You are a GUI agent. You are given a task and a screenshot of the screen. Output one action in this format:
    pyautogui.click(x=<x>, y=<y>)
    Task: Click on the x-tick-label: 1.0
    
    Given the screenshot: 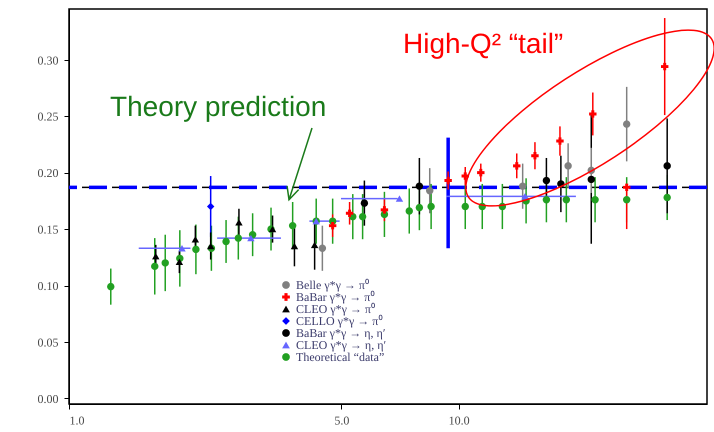 What is the action you would take?
    pyautogui.click(x=77, y=421)
    